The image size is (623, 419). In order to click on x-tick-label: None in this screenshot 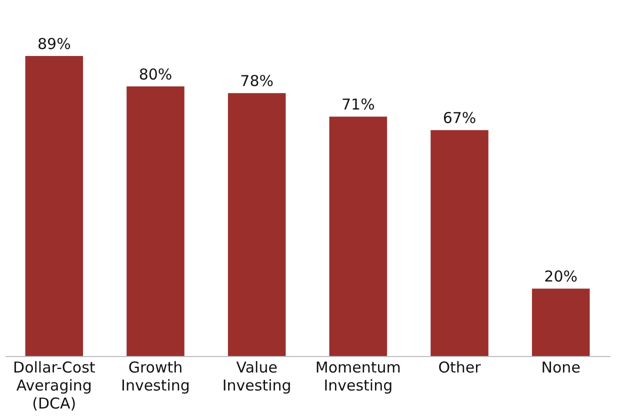, I will do `click(560, 367)`.